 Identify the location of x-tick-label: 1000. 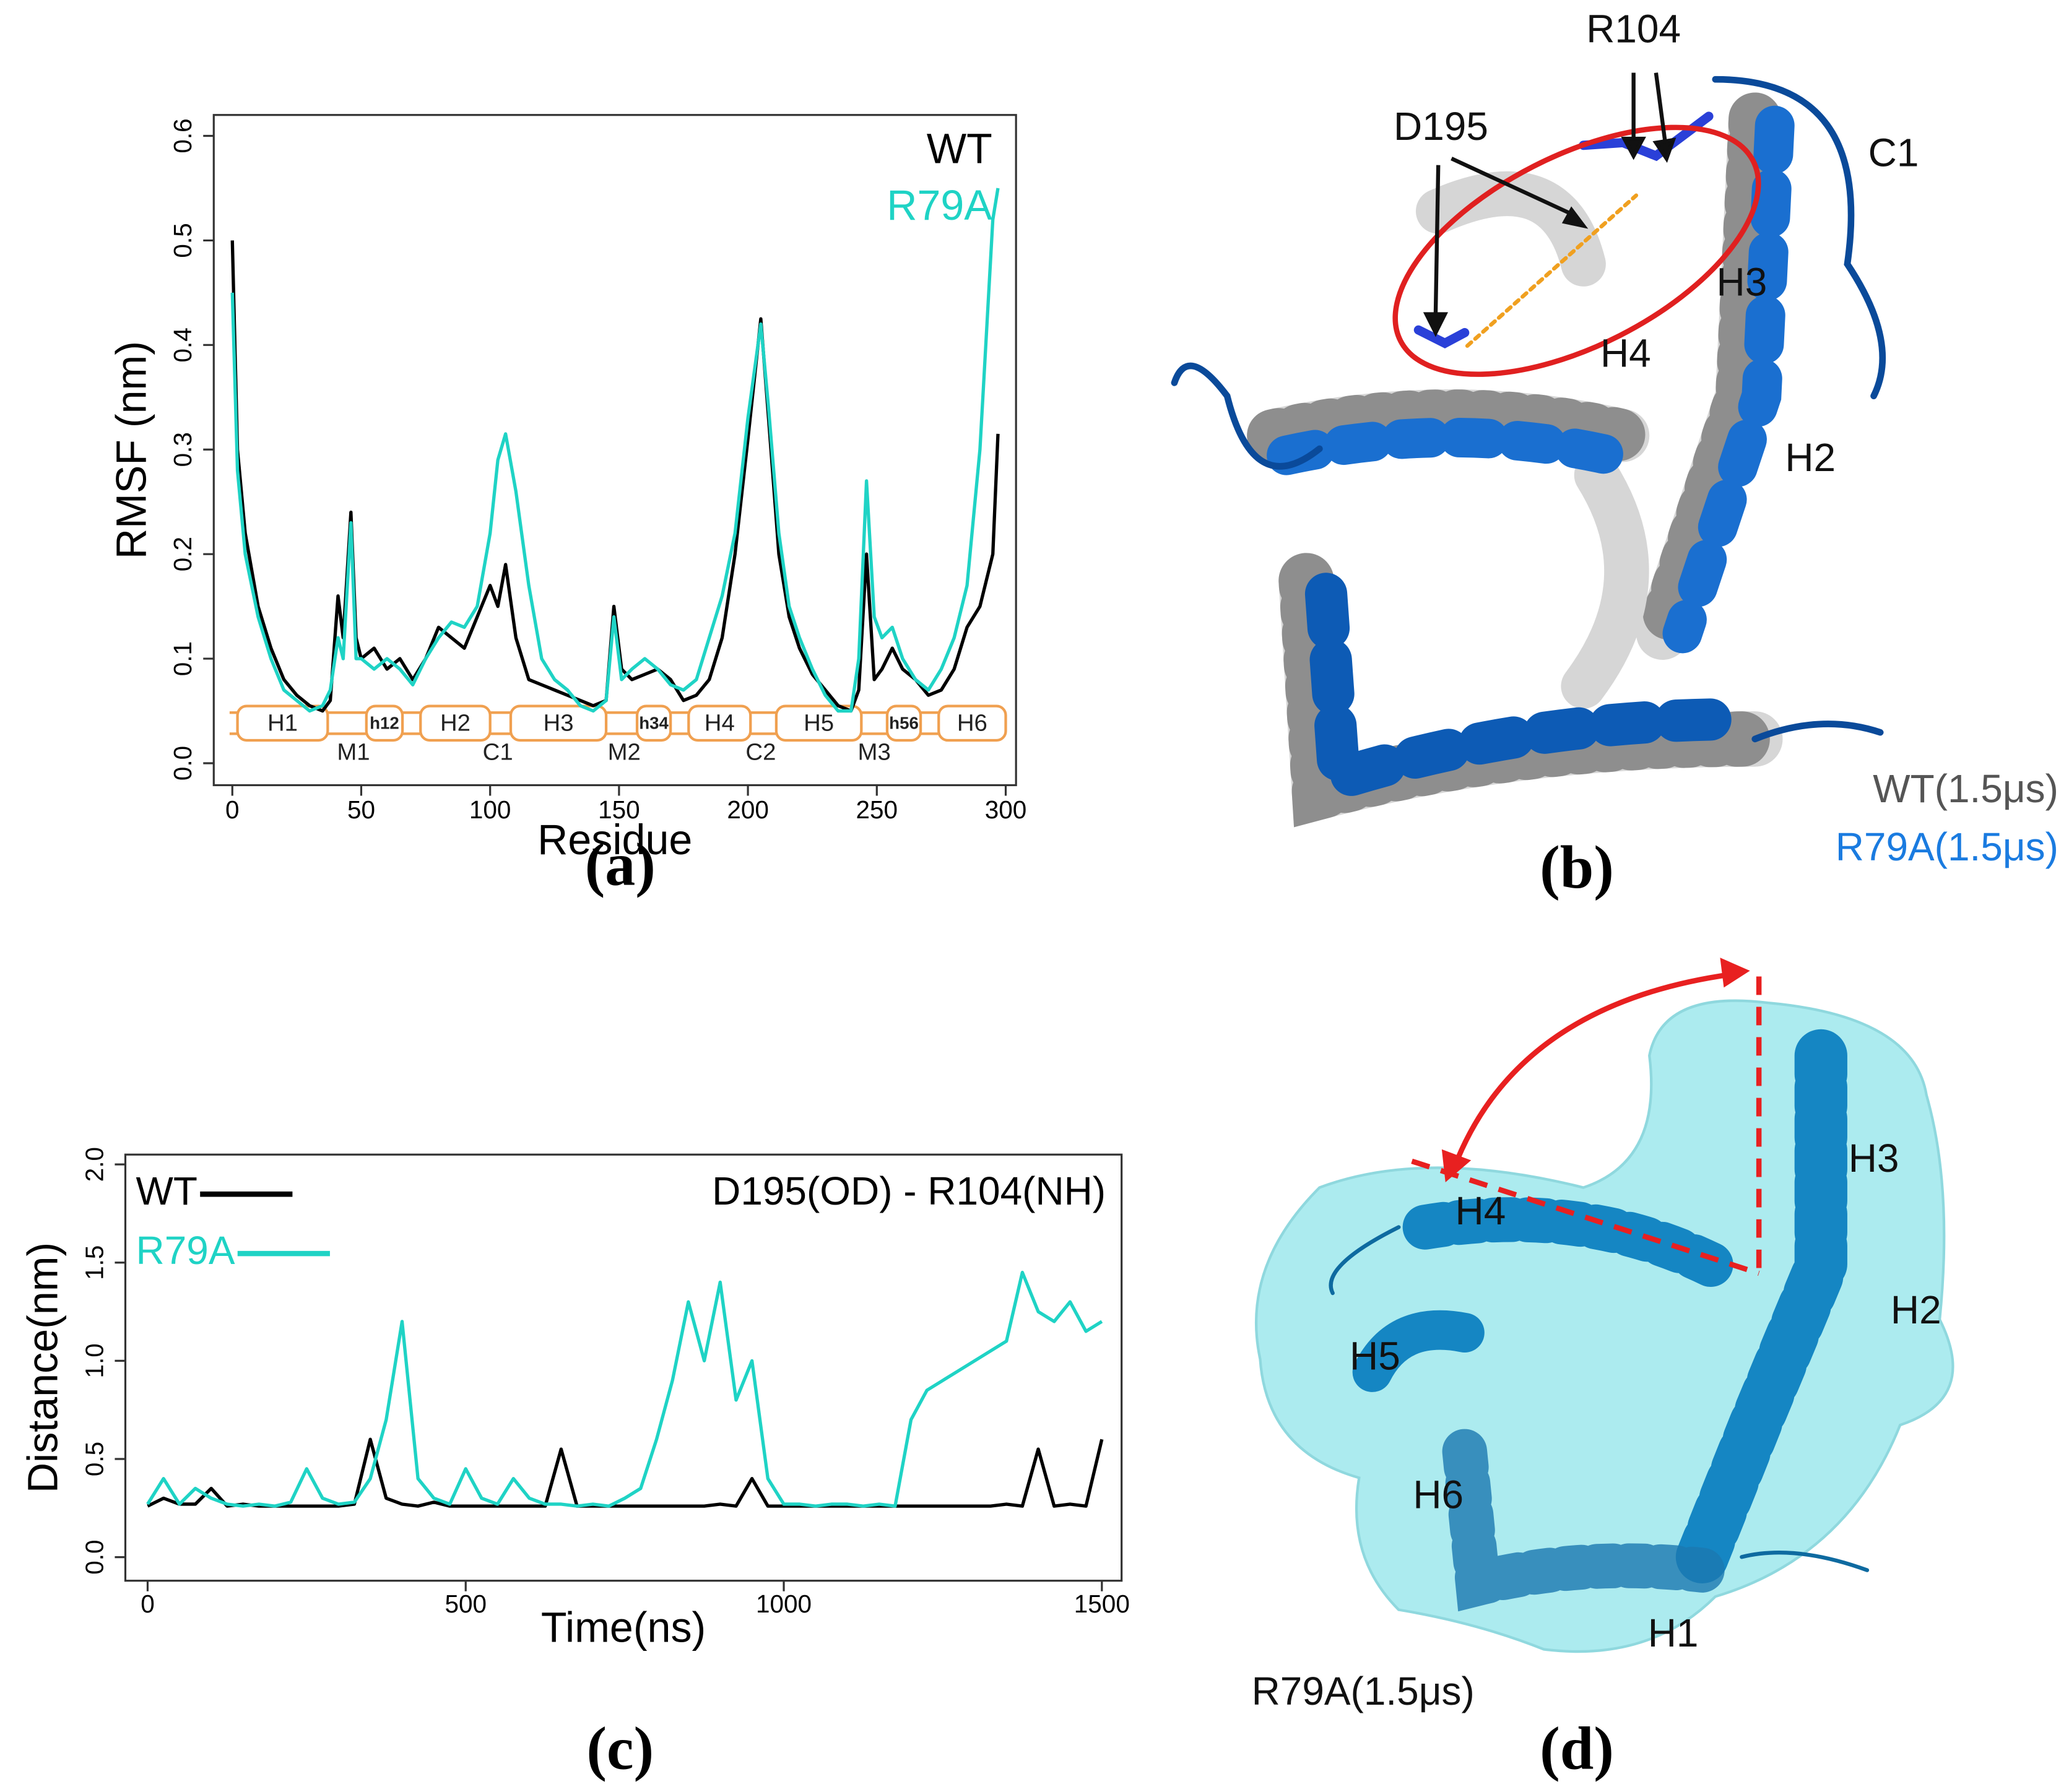
(784, 1604).